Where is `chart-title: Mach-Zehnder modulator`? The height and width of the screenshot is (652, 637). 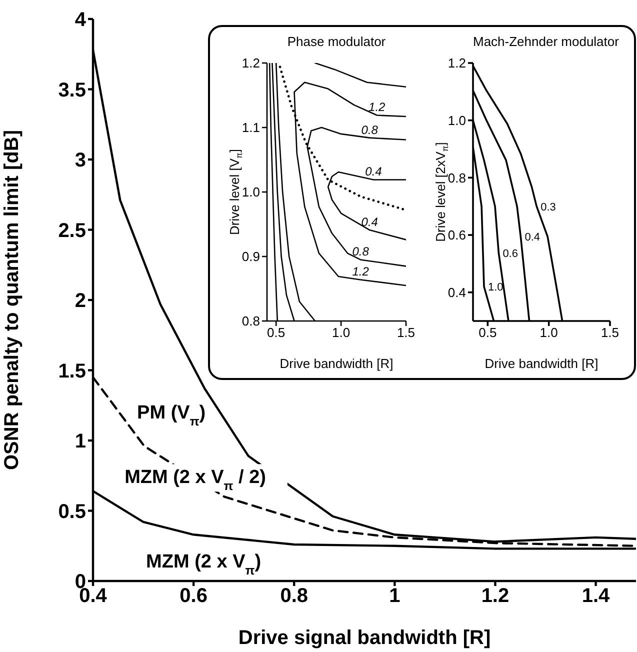
chart-title: Mach-Zehnder modulator is located at coordinates (546, 41).